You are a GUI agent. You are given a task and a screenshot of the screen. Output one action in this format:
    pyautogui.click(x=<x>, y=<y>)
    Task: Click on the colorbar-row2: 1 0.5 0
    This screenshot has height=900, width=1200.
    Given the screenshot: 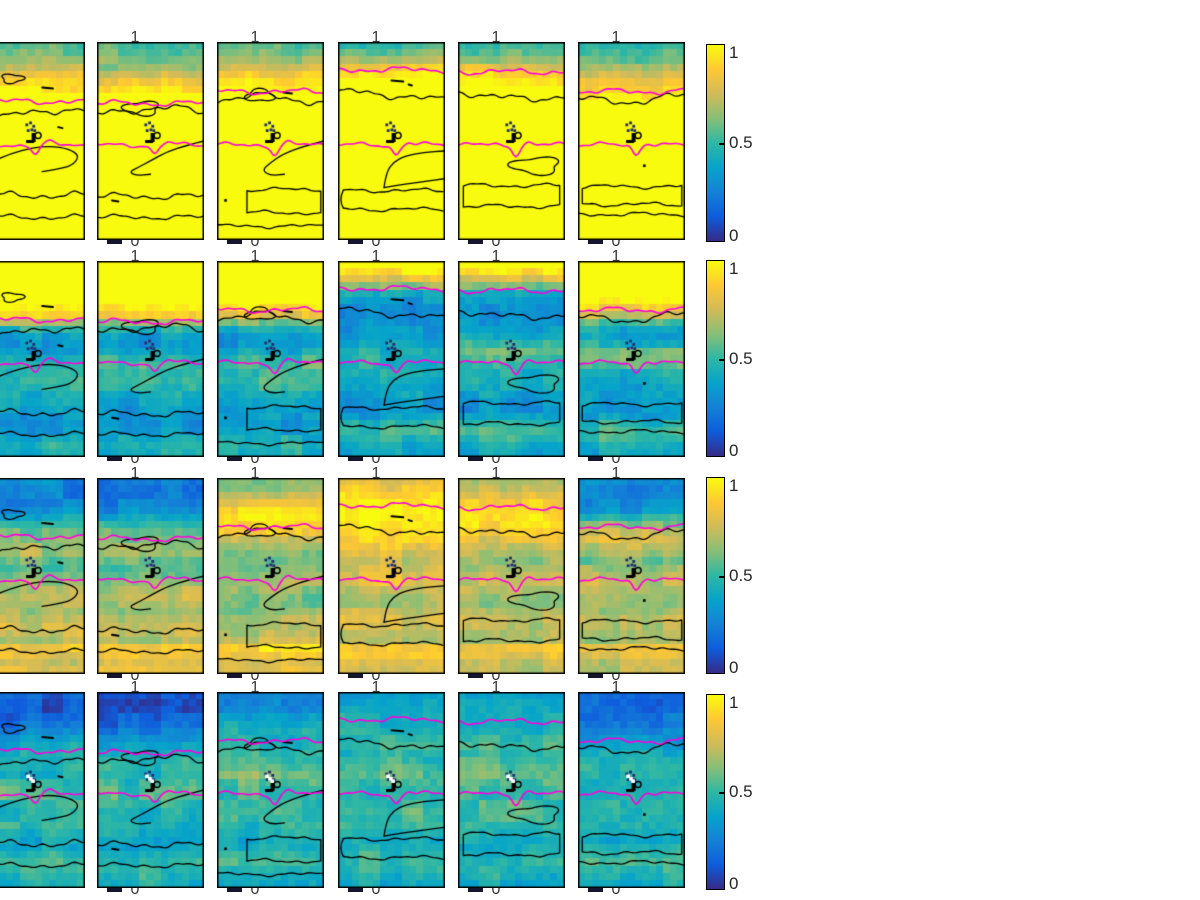 What is the action you would take?
    pyautogui.click(x=746, y=359)
    